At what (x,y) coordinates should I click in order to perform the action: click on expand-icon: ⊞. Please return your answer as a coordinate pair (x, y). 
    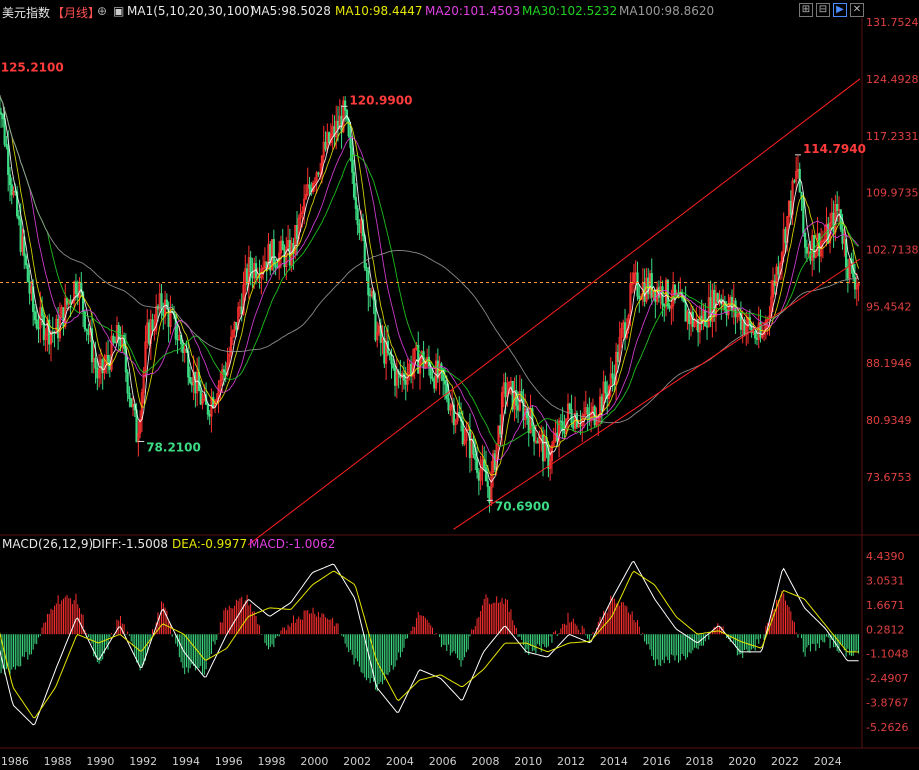
    Looking at the image, I should click on (806, 10).